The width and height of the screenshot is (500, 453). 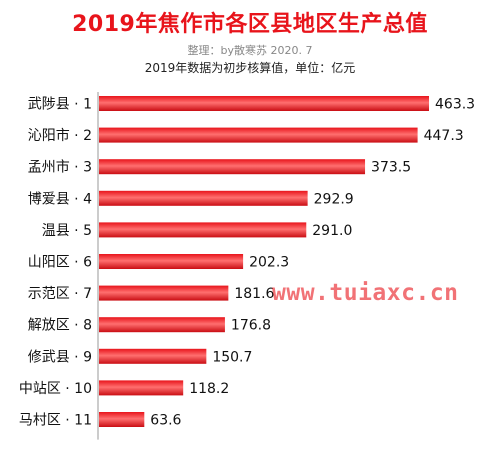 What do you see at coordinates (60, 326) in the screenshot?
I see `category-label: 解放区 · 8` at bounding box center [60, 326].